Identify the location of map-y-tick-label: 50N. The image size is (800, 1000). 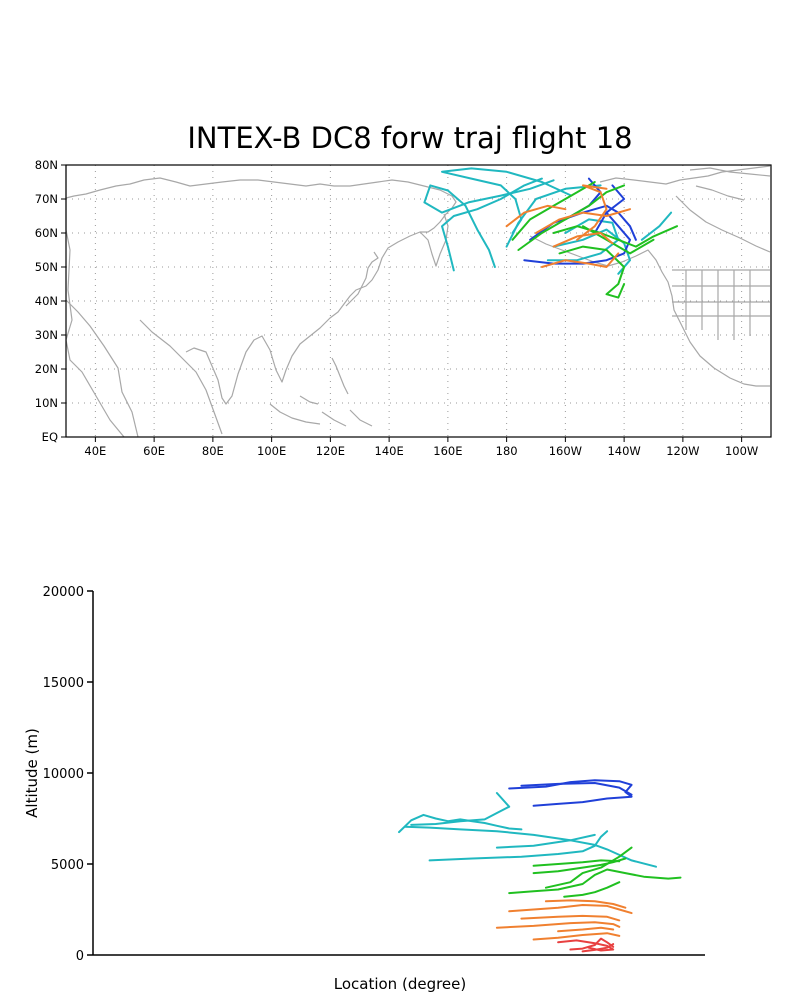
(46, 267).